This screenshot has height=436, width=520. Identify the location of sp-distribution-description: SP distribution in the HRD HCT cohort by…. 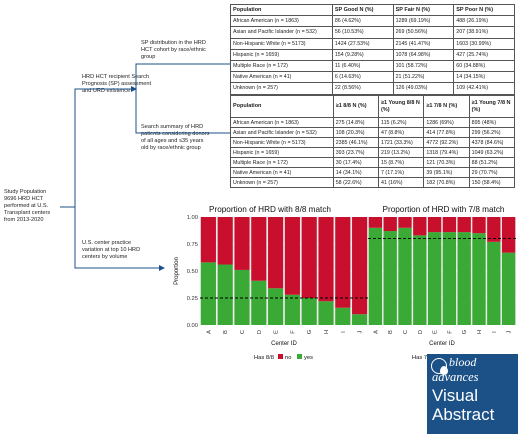
(173, 50).